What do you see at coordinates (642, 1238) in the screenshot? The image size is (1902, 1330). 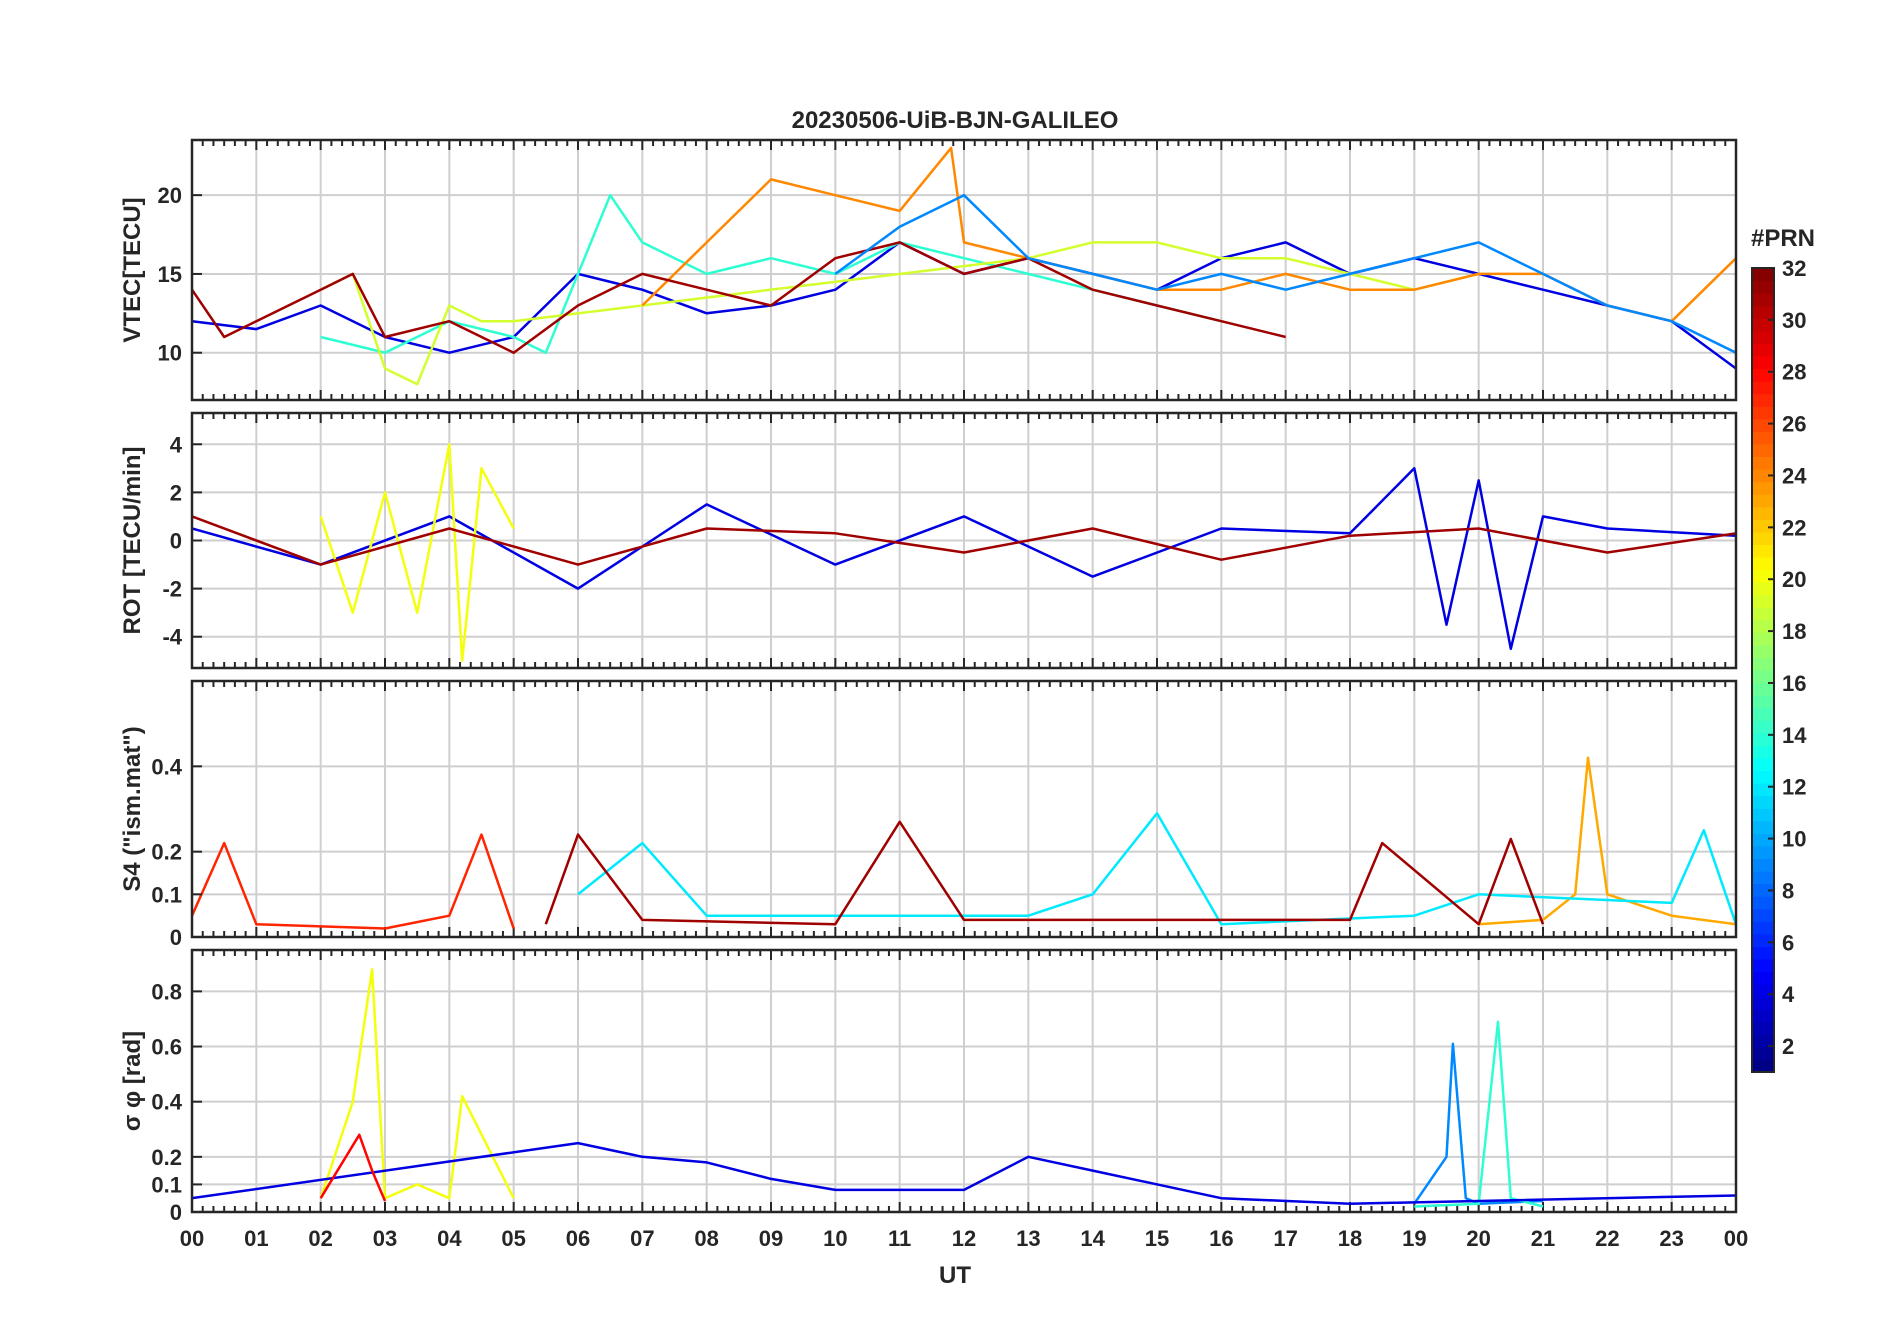 I see `x-tick-label: 07` at bounding box center [642, 1238].